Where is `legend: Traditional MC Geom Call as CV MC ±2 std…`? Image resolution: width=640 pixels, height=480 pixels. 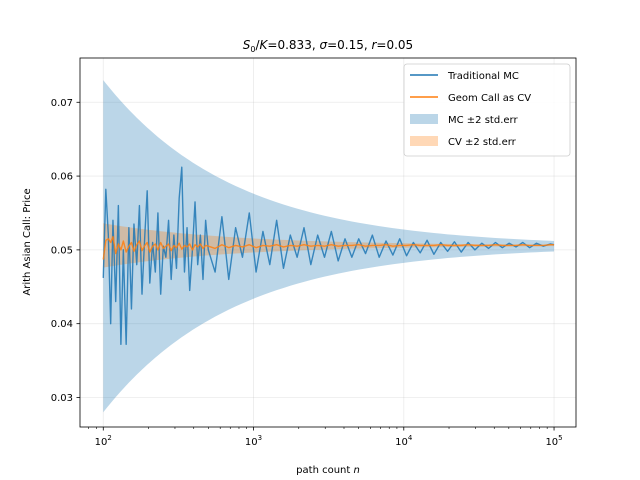 legend: Traditional MC Geom Call as CV MC ±2 std… is located at coordinates (487, 110).